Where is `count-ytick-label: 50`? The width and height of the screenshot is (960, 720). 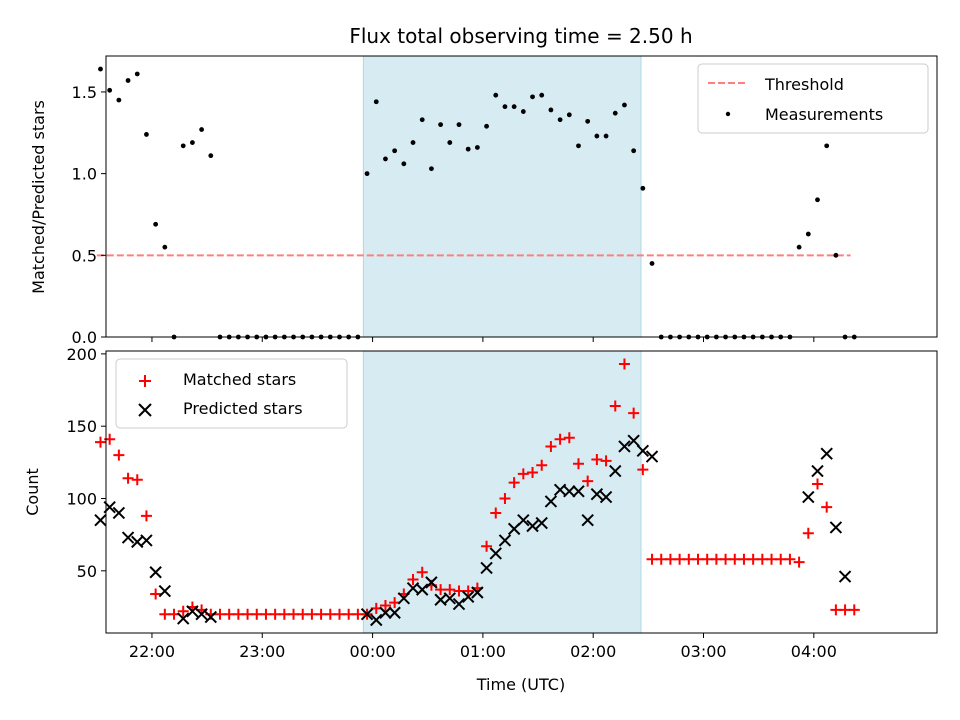
count-ytick-label: 50 is located at coordinates (87, 571).